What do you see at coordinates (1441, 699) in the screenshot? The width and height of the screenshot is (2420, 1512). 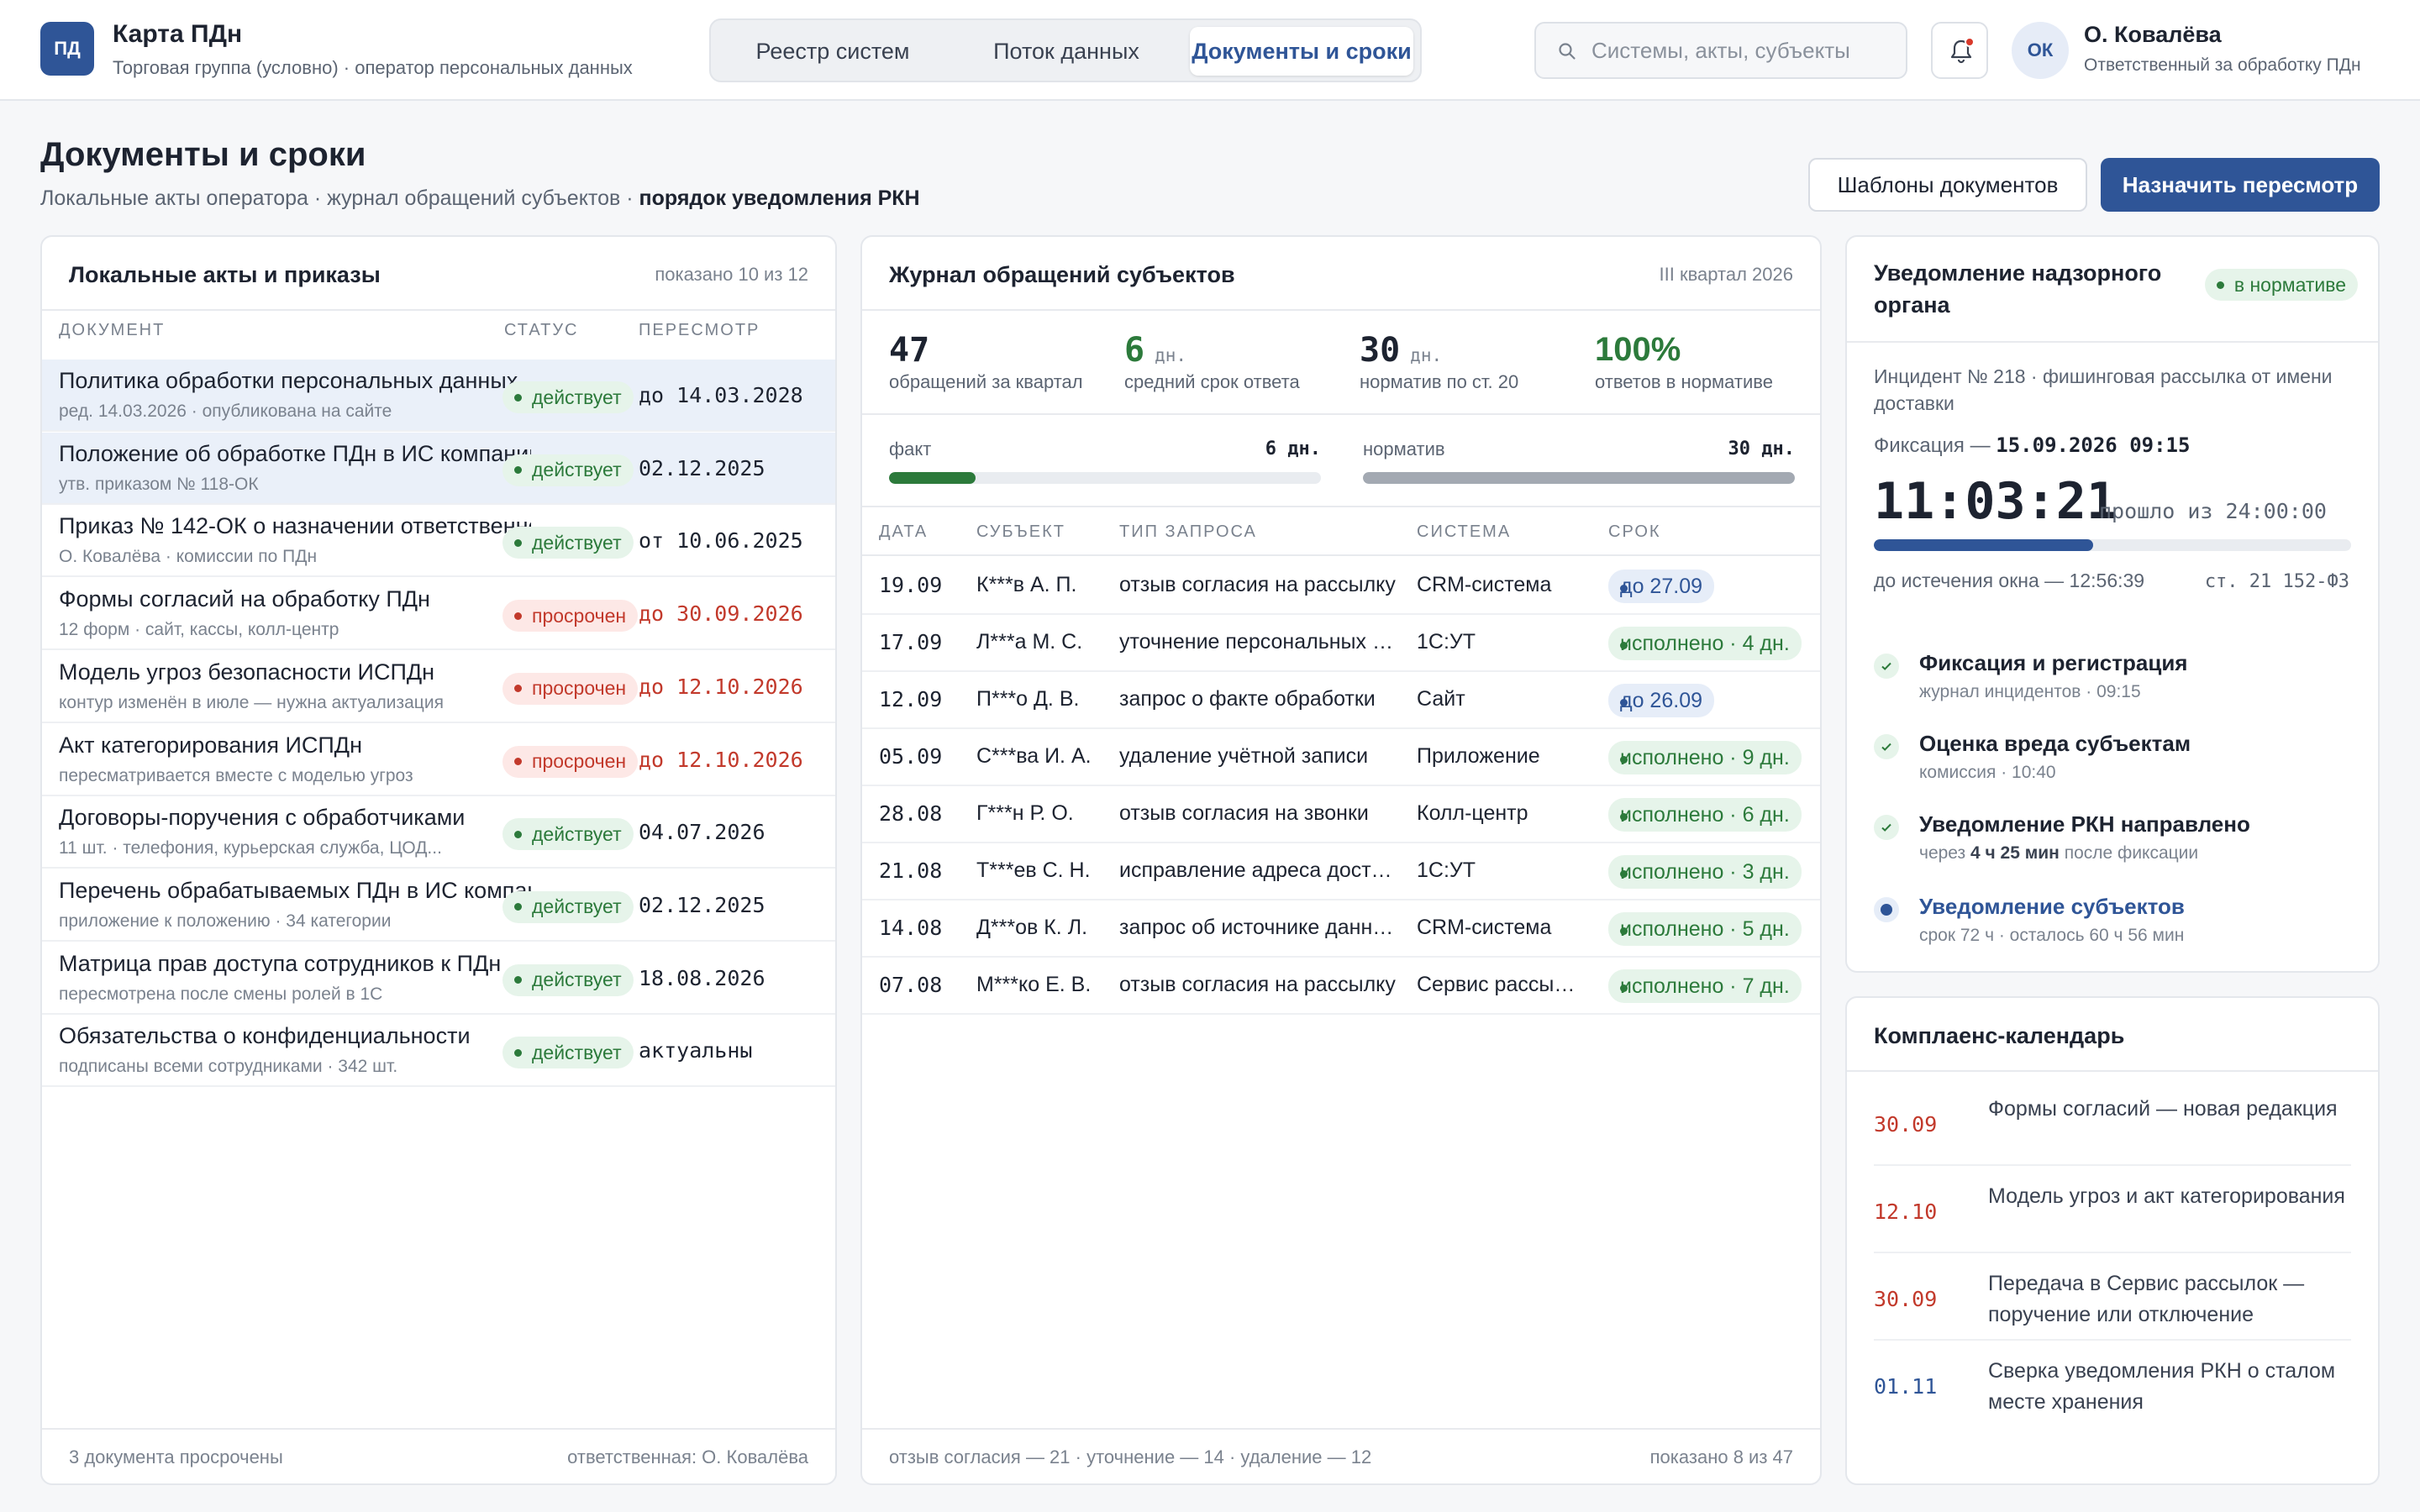 I see `request-system: Сайт` at bounding box center [1441, 699].